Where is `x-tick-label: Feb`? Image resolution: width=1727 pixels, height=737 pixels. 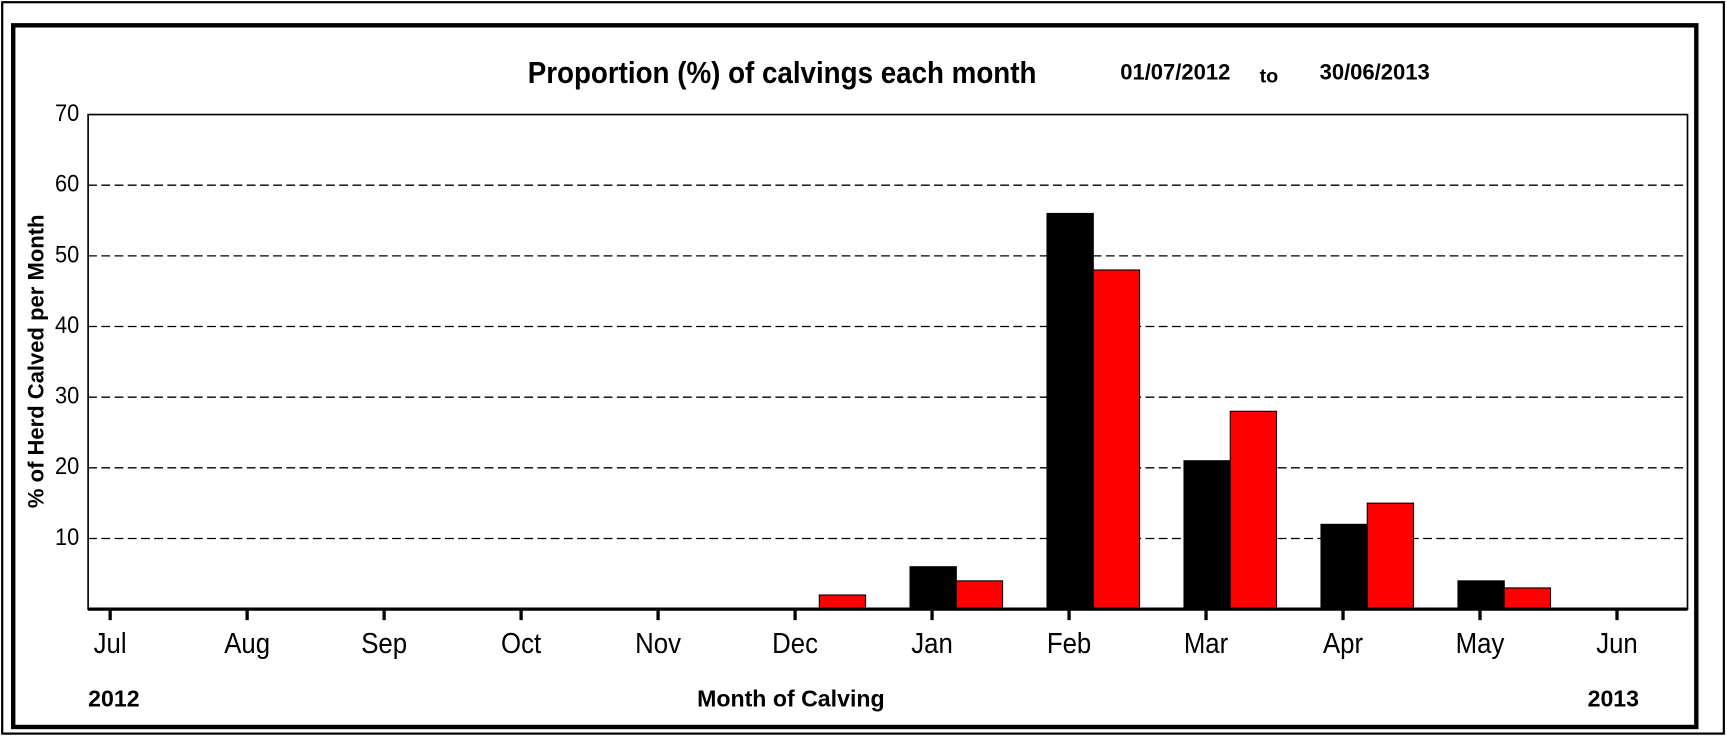 x-tick-label: Feb is located at coordinates (1069, 643).